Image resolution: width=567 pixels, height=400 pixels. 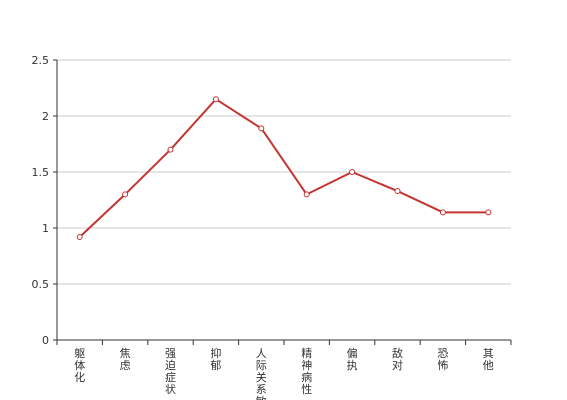 I want to click on x-category-label: 精神病性, so click(x=306, y=371).